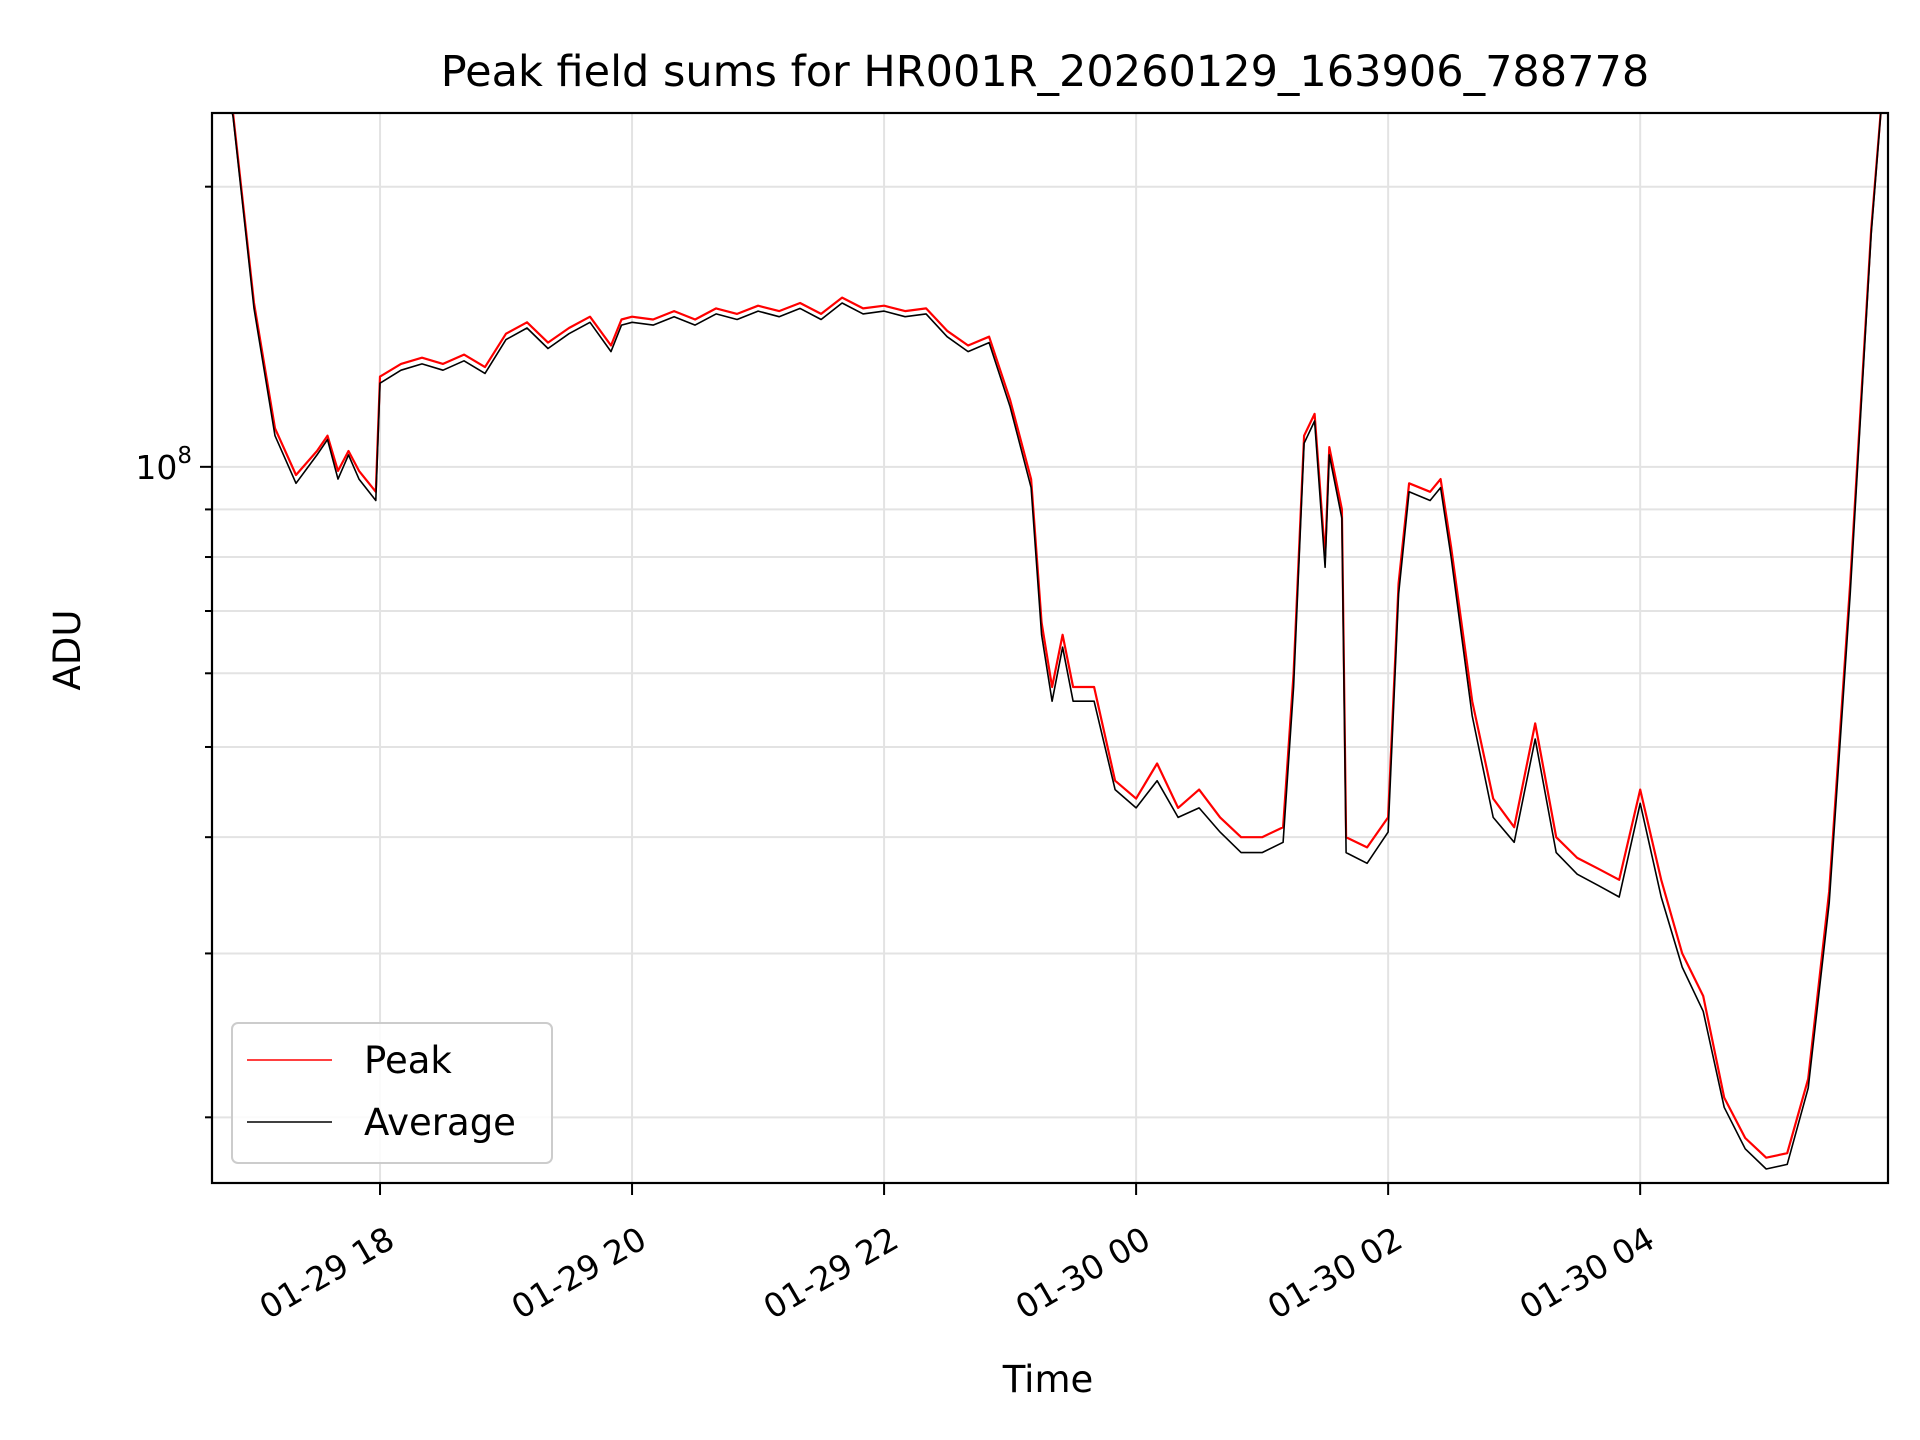 The width and height of the screenshot is (1920, 1440). I want to click on x-axis-label: Time, so click(1048, 1379).